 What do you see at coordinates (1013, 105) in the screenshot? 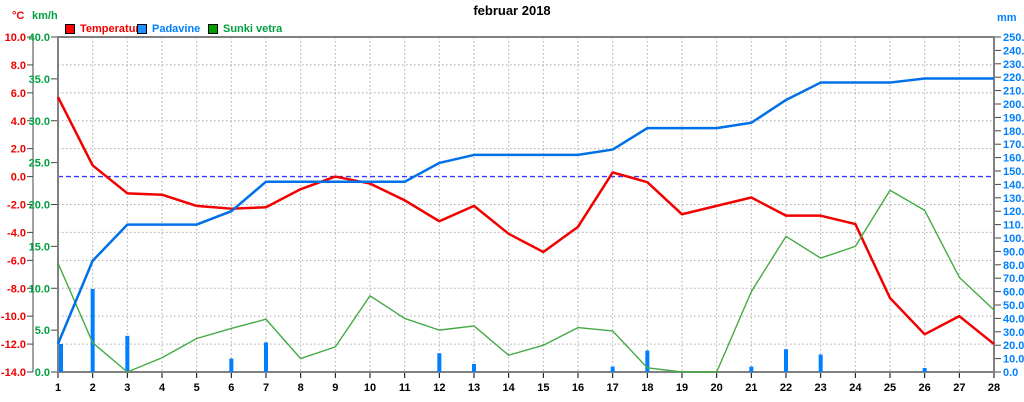
I see `svg-text: 200.0` at bounding box center [1013, 105].